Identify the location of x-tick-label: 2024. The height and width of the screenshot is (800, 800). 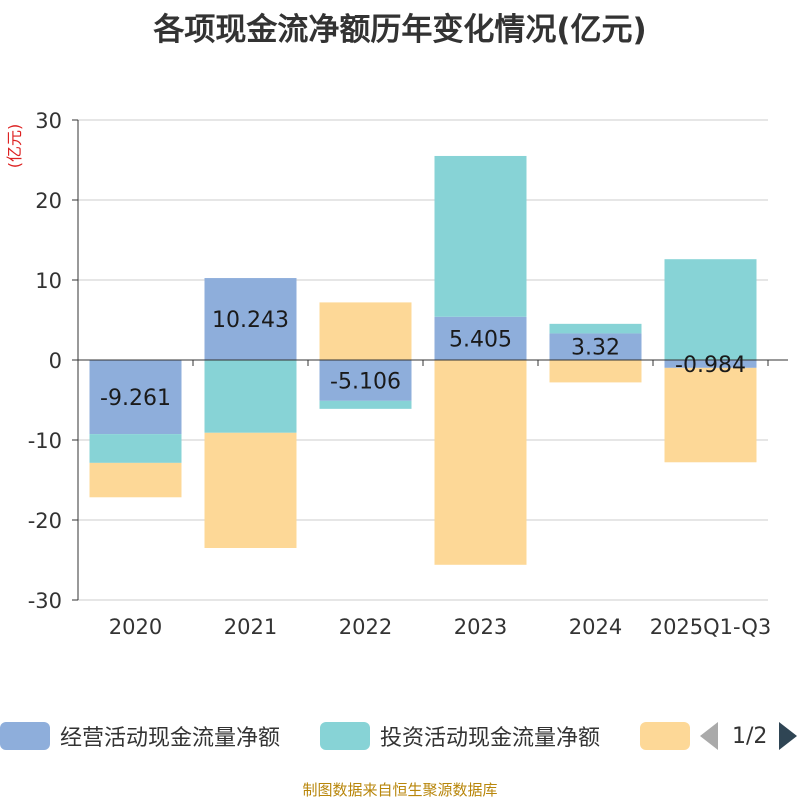
(595, 627).